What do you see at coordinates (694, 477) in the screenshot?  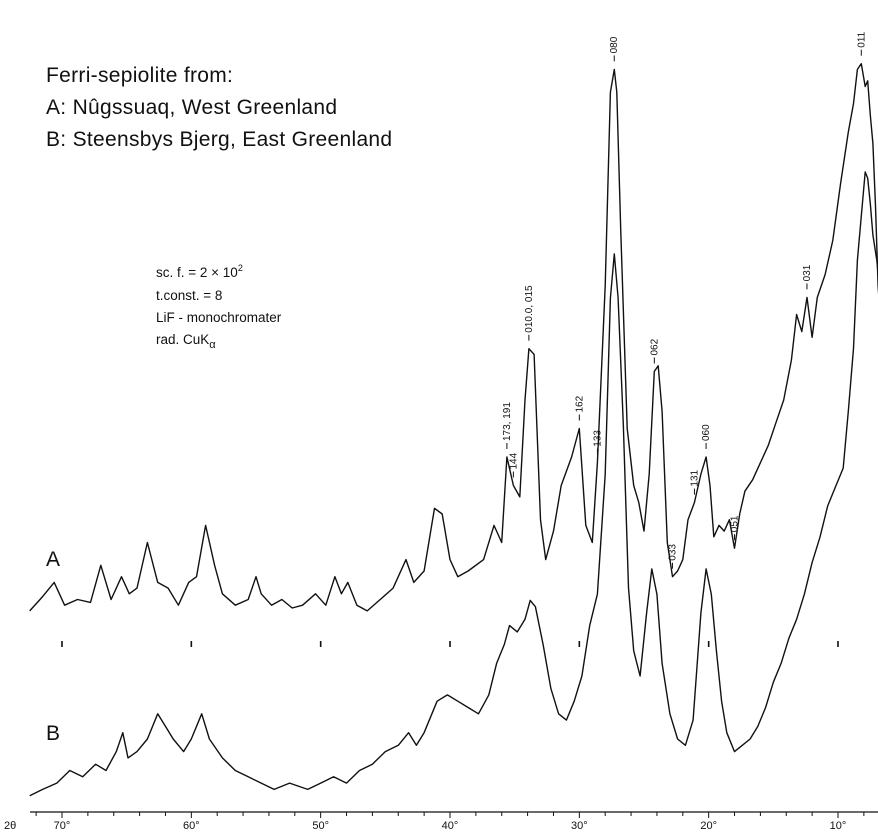 I see `peak-label-8: 131` at bounding box center [694, 477].